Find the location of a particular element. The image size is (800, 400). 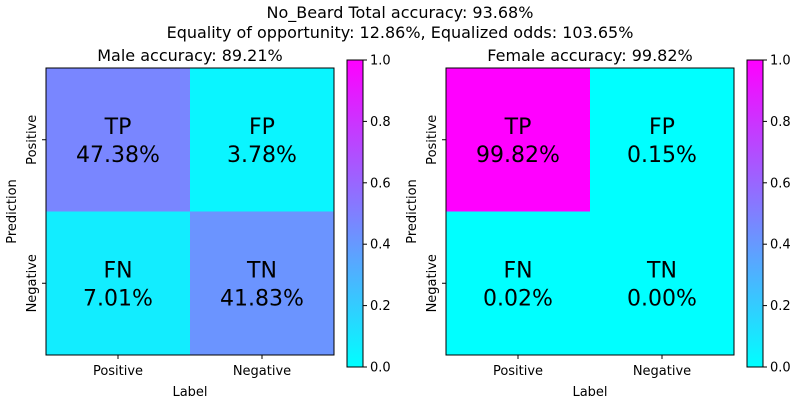

colorbar-tick-label-1-2: 0.4 is located at coordinates (780, 245).